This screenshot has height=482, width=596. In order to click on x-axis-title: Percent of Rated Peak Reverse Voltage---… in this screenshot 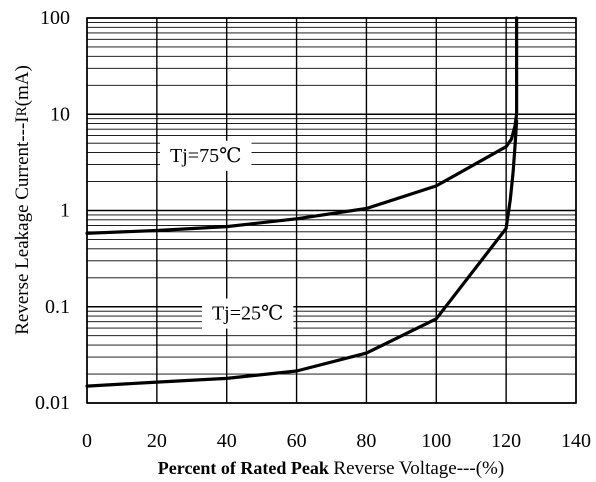, I will do `click(331, 468)`.